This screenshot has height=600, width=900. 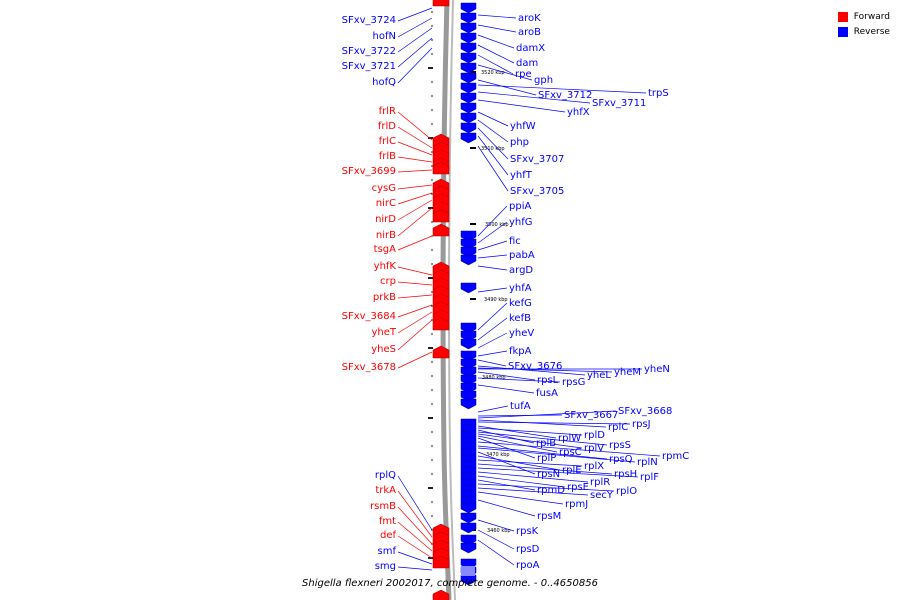 I want to click on reverse-gene-label: rpsH, so click(x=625, y=474).